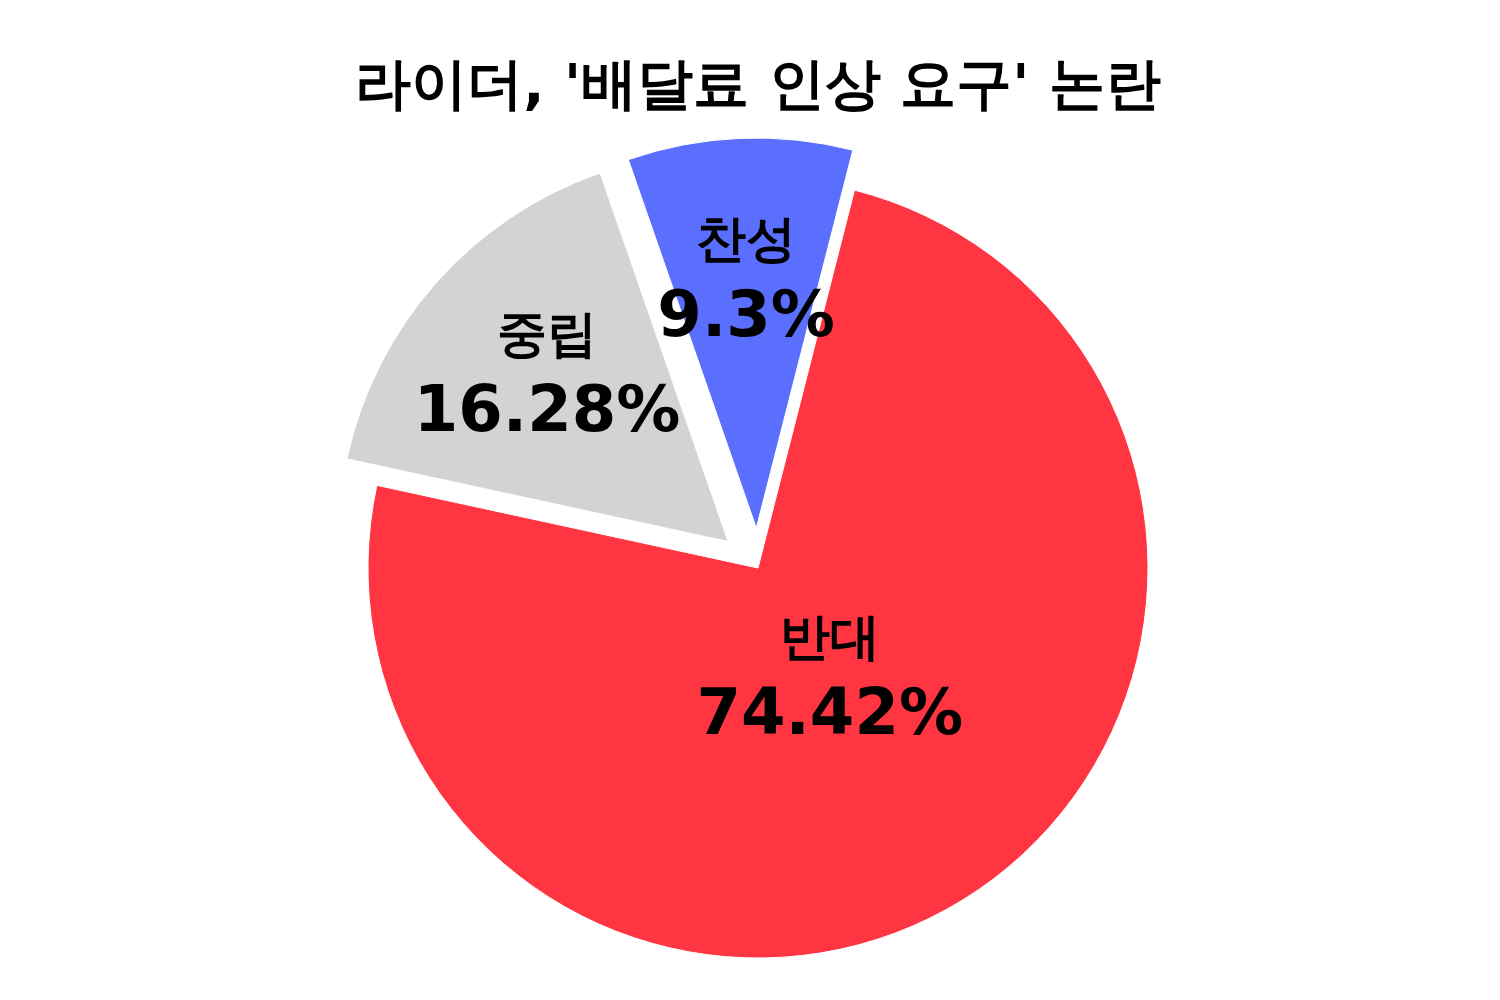  What do you see at coordinates (758, 83) in the screenshot?
I see `chart-title: 라이더, '배달료 인상 요구' 논란` at bounding box center [758, 83].